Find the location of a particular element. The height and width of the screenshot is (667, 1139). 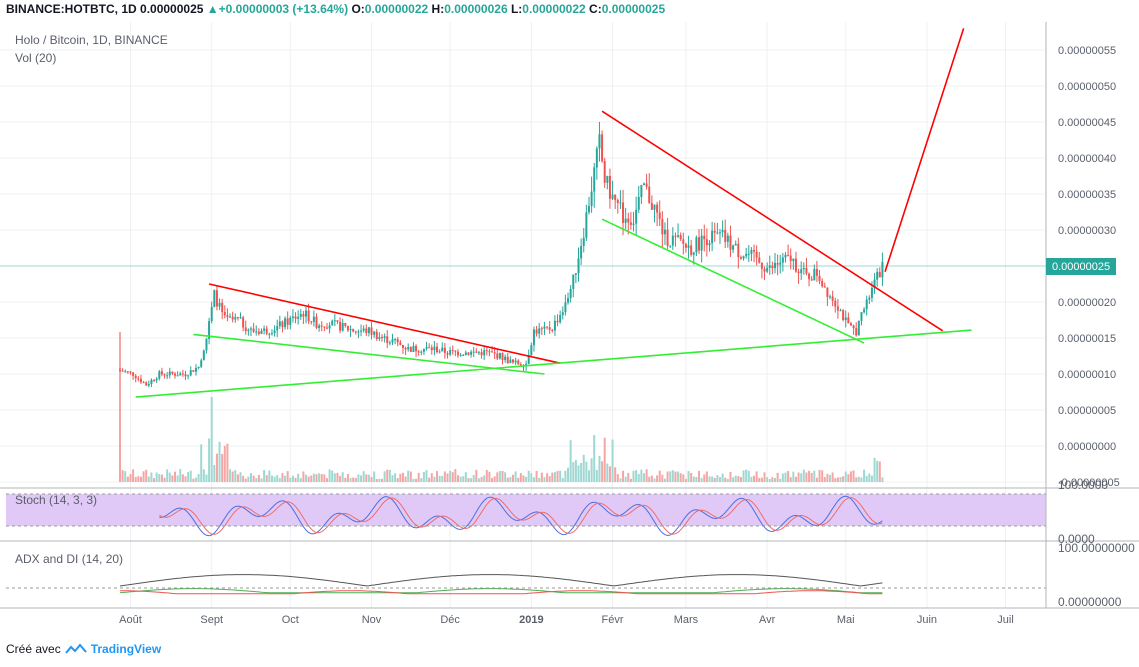

x-tick-label: Juil is located at coordinates (1005, 620).